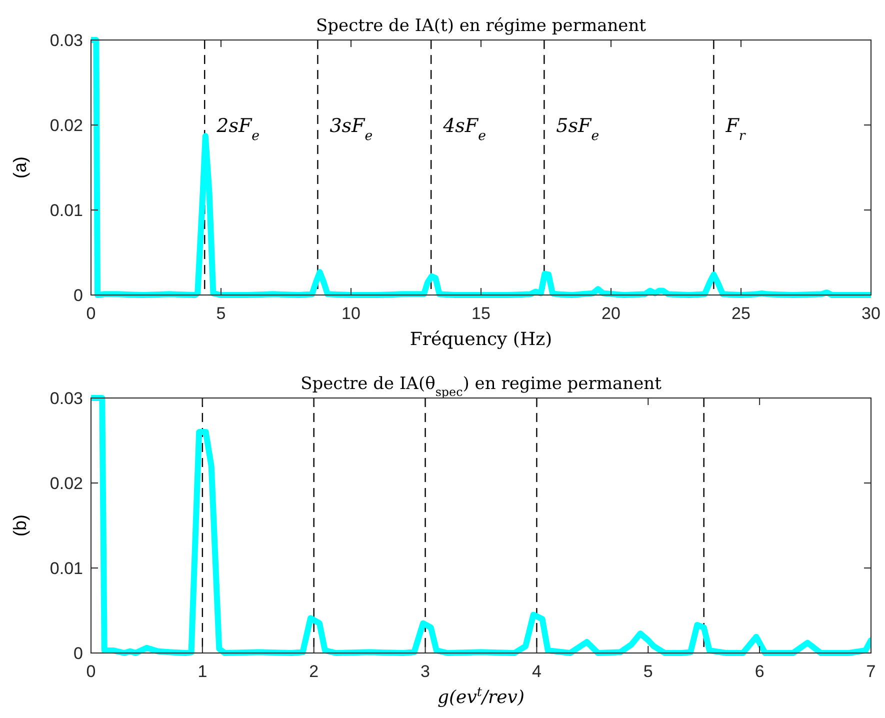  Describe the element at coordinates (871, 671) in the screenshot. I see `x-tick-label: 7` at that location.